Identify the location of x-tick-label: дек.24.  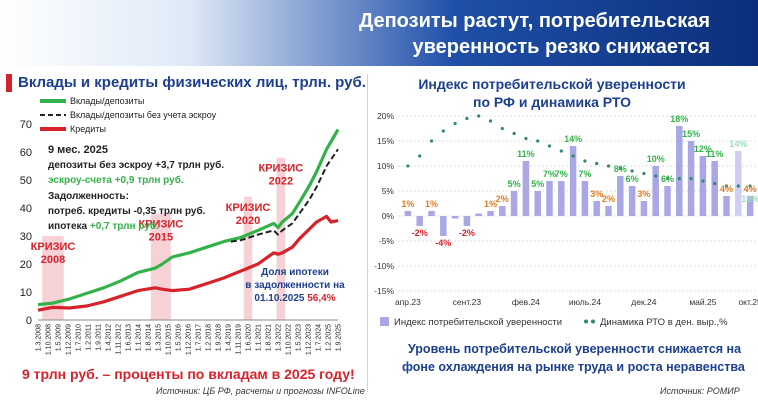
(643, 302).